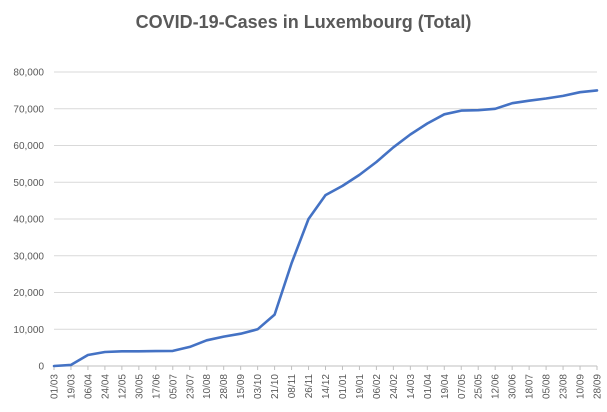 This screenshot has height=412, width=607. What do you see at coordinates (496, 386) in the screenshot?
I see `x-tick-label: 12/06` at bounding box center [496, 386].